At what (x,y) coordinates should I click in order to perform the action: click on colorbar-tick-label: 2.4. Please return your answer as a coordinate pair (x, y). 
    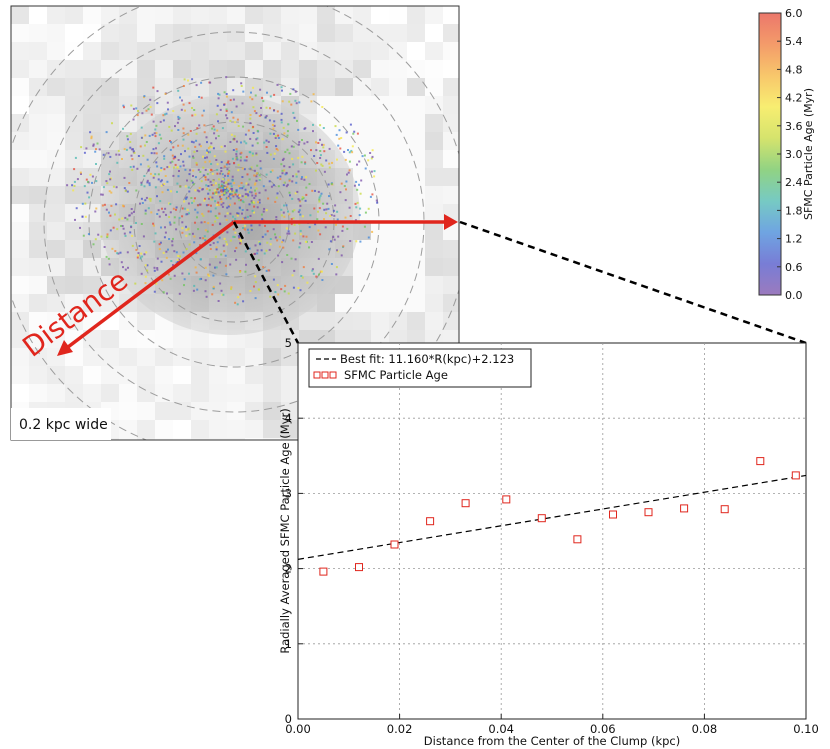
    Looking at the image, I should click on (794, 182).